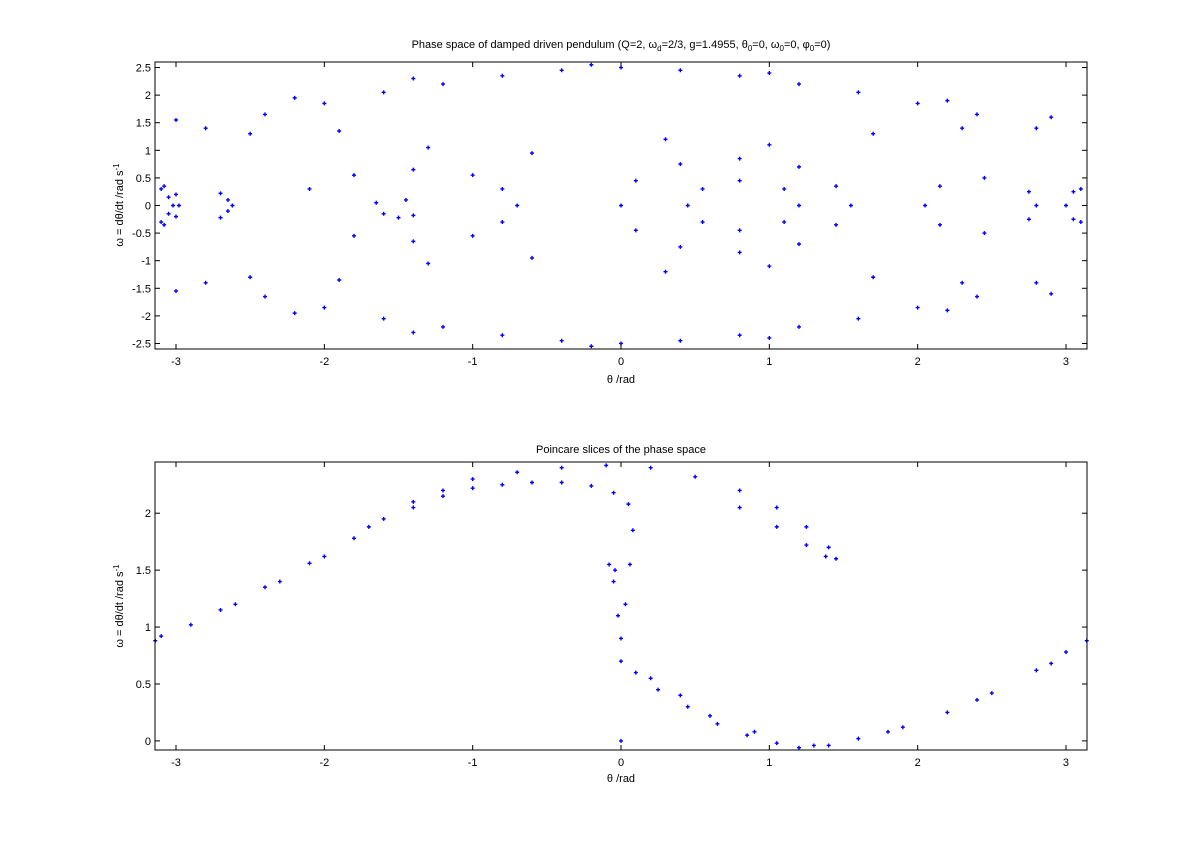 Image resolution: width=1200 pixels, height=842 pixels. What do you see at coordinates (621, 779) in the screenshot?
I see `poincare-x-label: θ /rad` at bounding box center [621, 779].